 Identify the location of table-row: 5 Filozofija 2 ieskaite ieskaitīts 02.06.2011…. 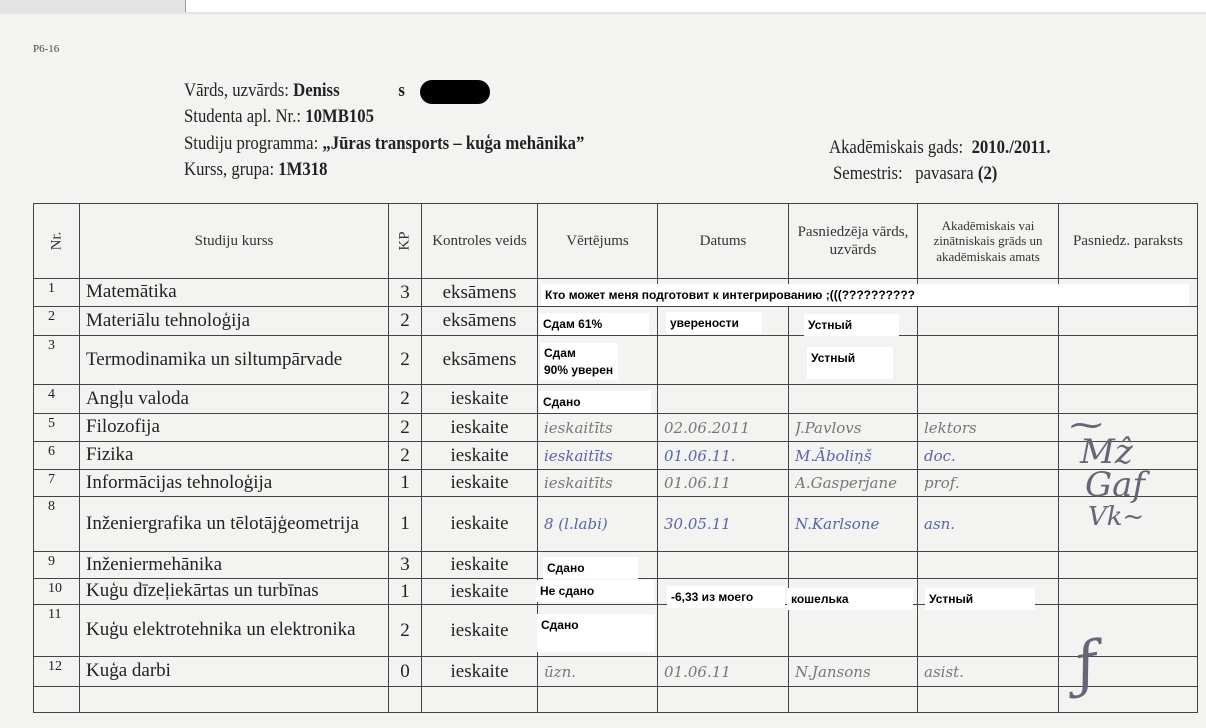
(615, 427).